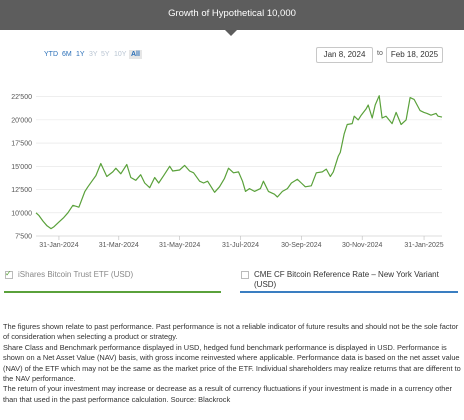 The width and height of the screenshot is (464, 420). Describe the element at coordinates (58, 245) in the screenshot. I see `x-tick-label: 31-Jan-2024` at that location.